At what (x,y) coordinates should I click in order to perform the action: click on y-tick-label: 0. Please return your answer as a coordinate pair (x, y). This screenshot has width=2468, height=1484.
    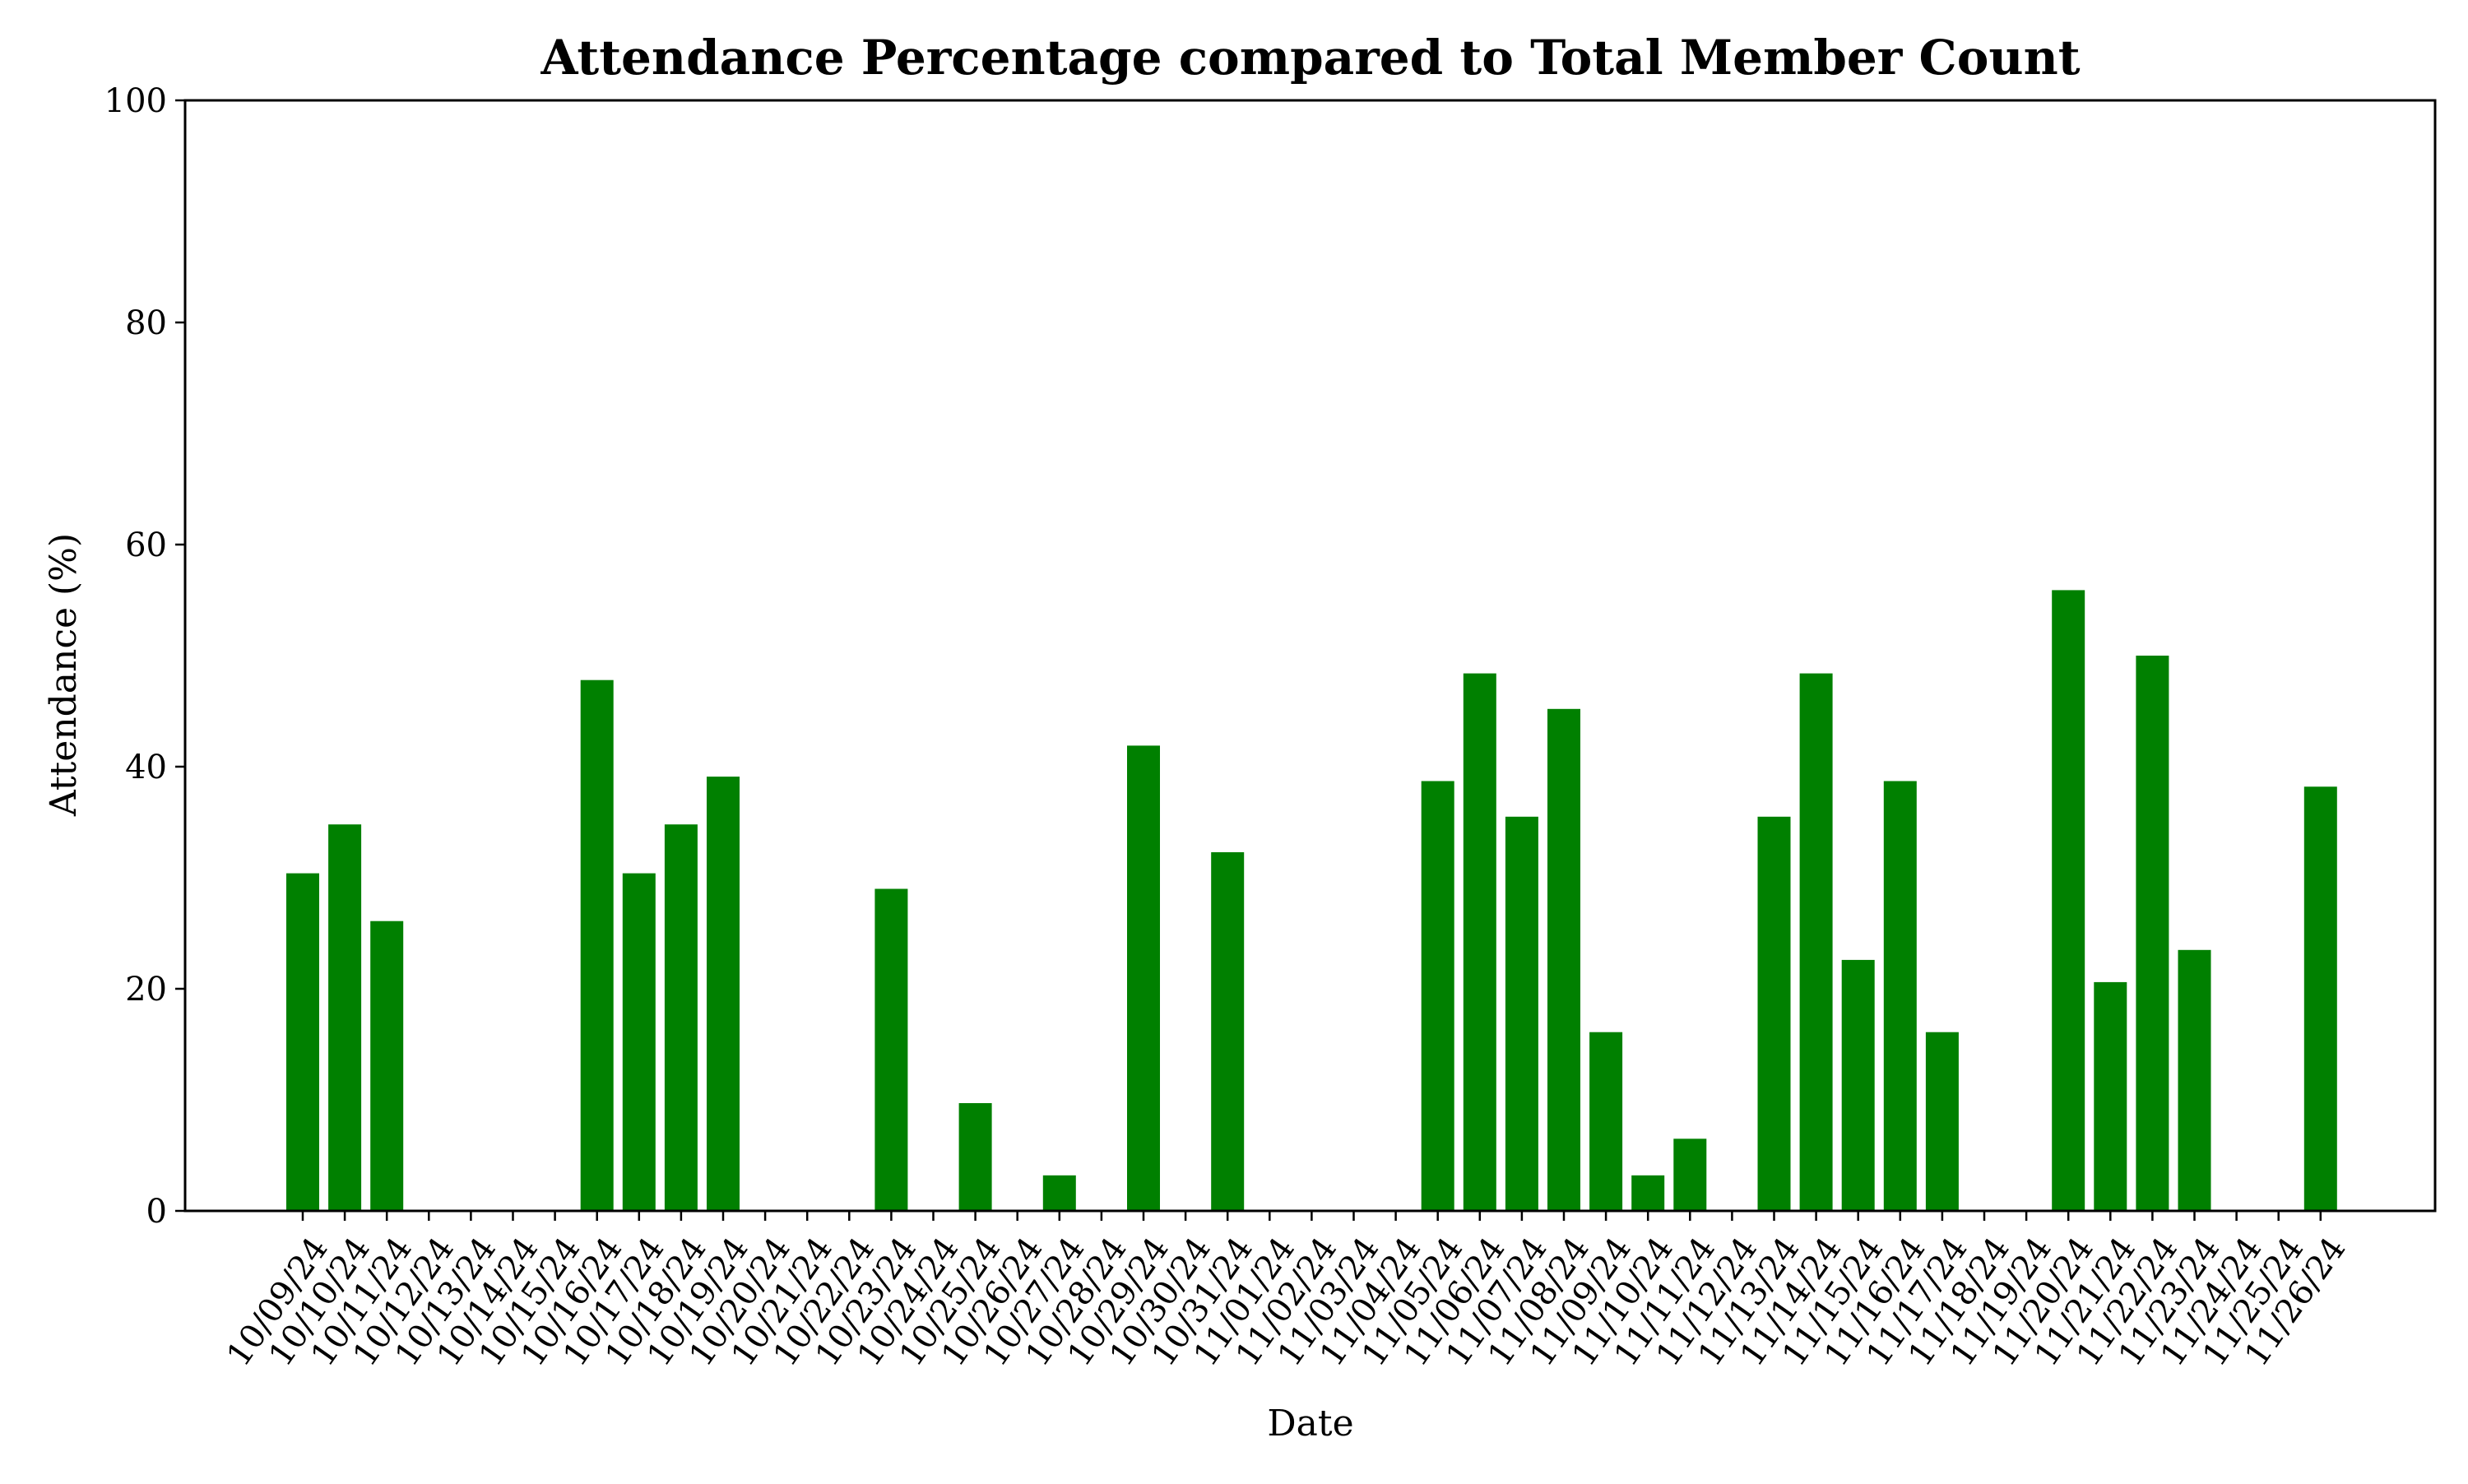
    Looking at the image, I should click on (156, 1212).